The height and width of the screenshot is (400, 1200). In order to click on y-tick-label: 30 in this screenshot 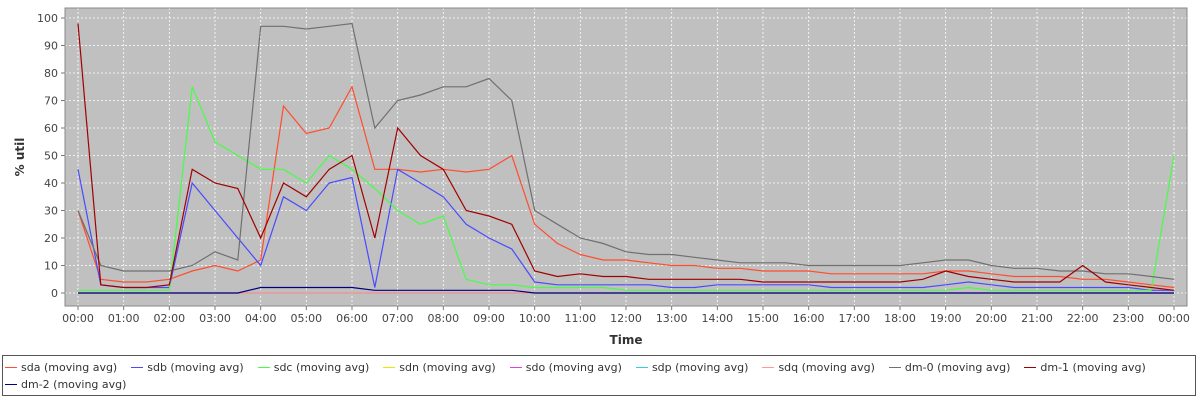, I will do `click(51, 211)`.